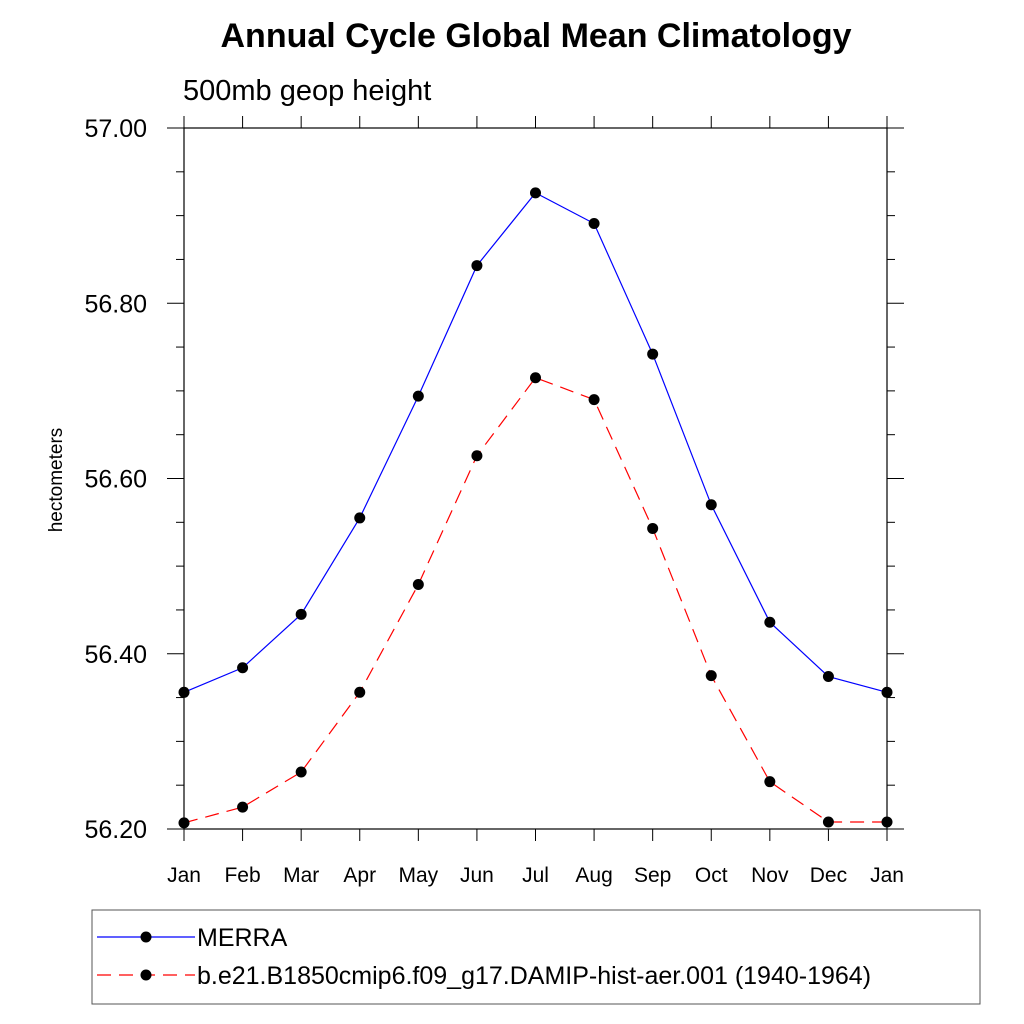  I want to click on x-tick-label: Mar, so click(301, 875).